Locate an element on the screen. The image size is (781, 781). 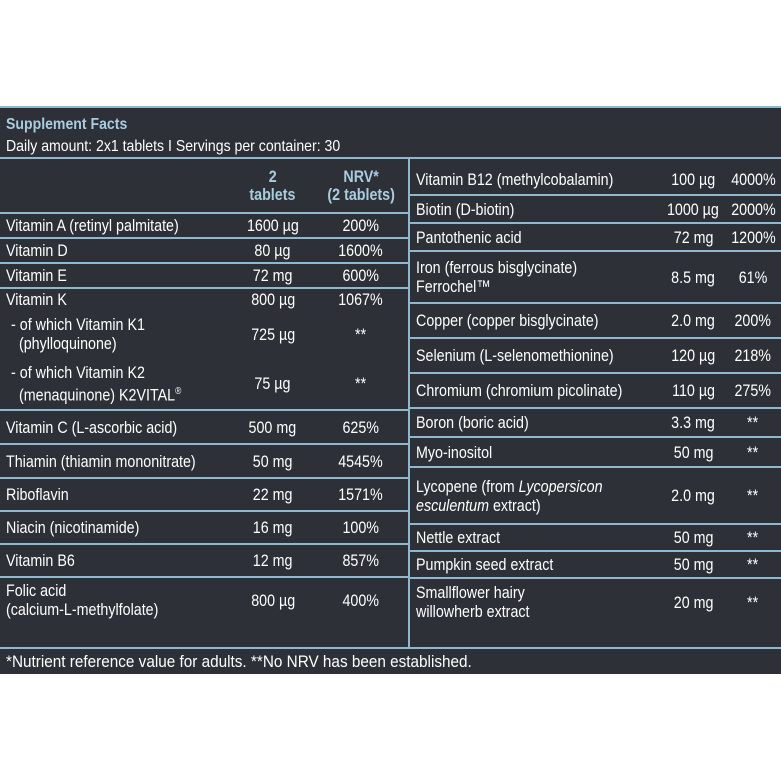
nutrient-amount: 8.5 mg is located at coordinates (693, 277).